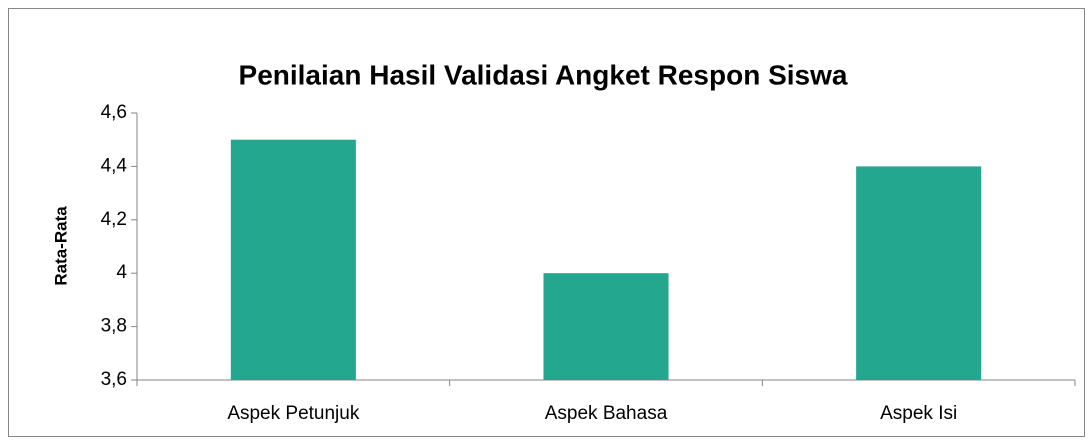  Describe the element at coordinates (114, 326) in the screenshot. I see `y-tick-label: 3,8` at that location.